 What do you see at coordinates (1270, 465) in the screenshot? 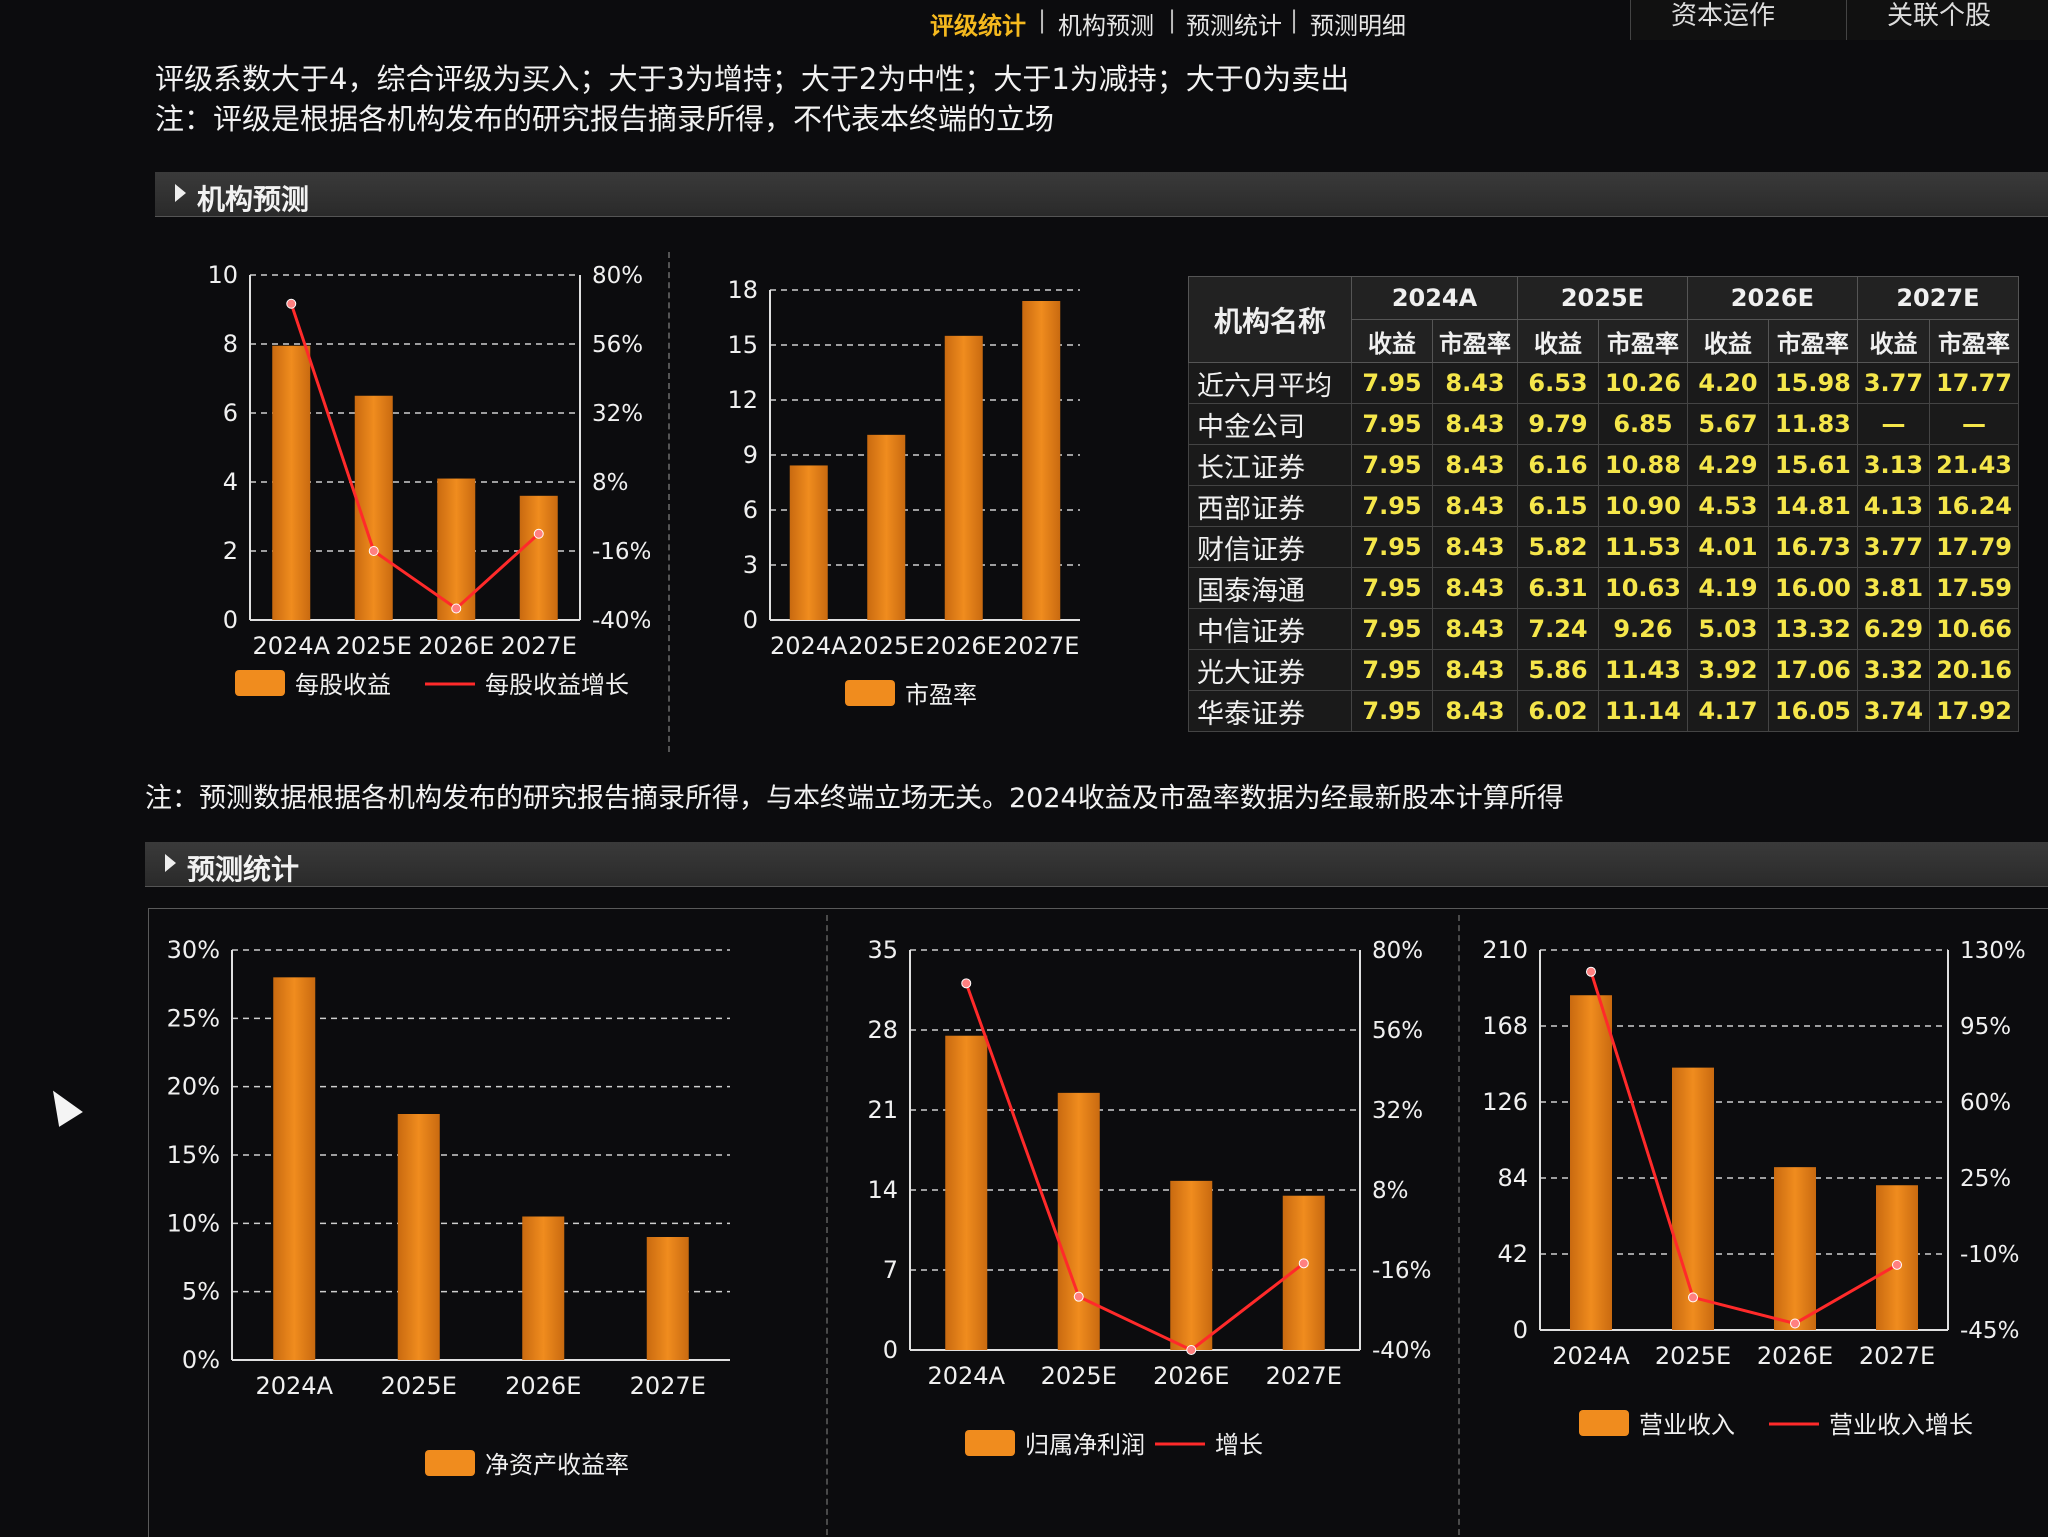
I see `institution-name-cell: 长江证券` at bounding box center [1270, 465].